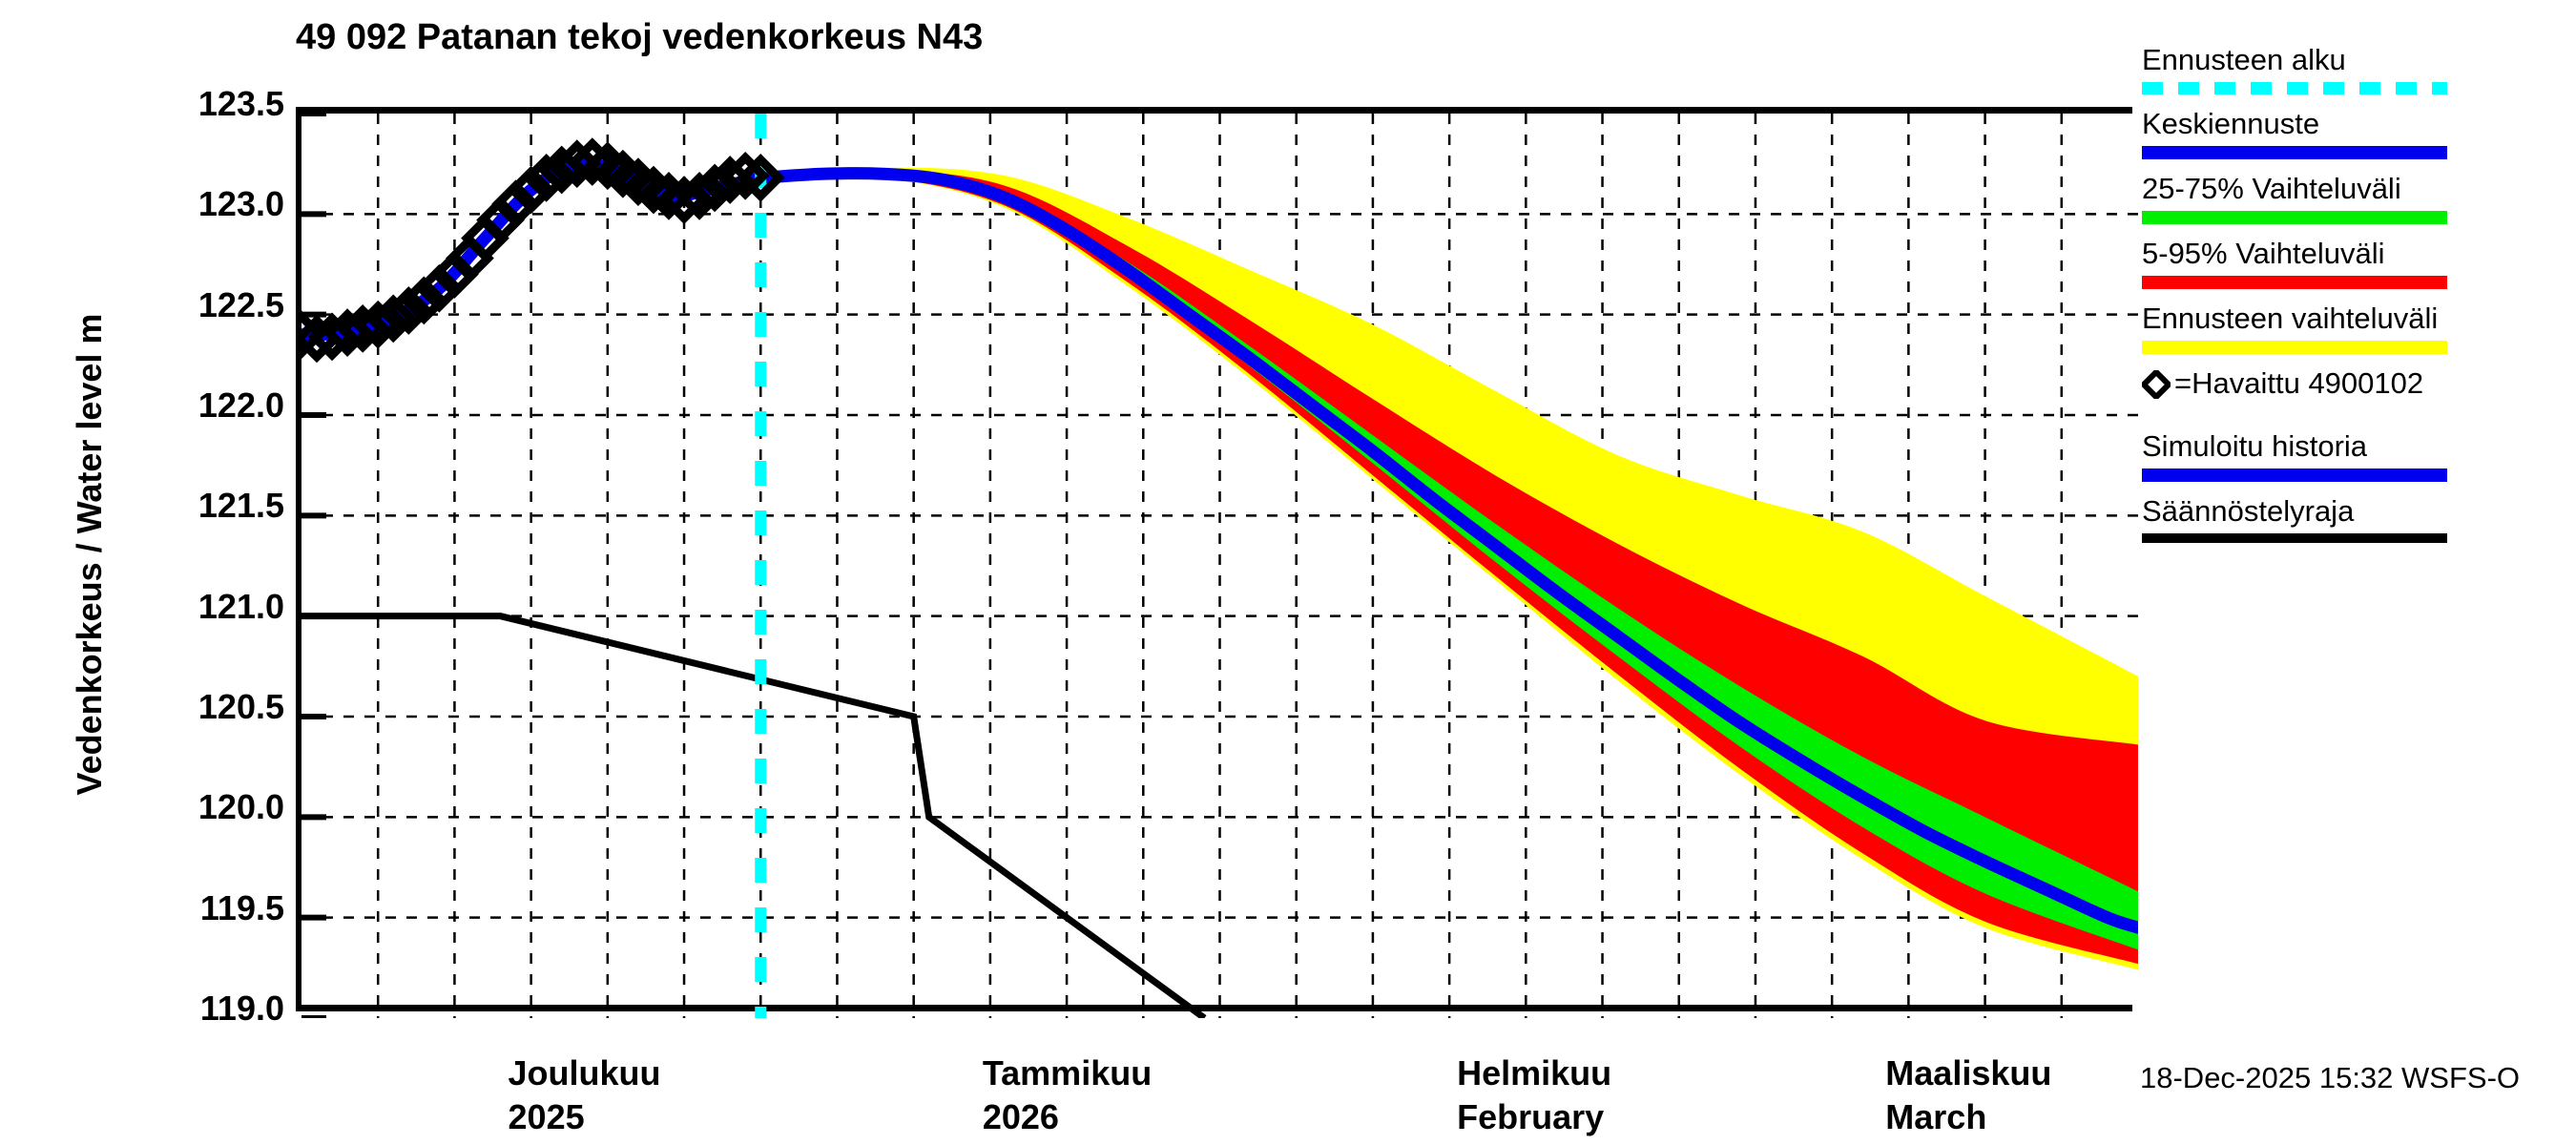  Describe the element at coordinates (584, 1073) in the screenshot. I see `x-tick-label-fi: Joulukuu` at that location.